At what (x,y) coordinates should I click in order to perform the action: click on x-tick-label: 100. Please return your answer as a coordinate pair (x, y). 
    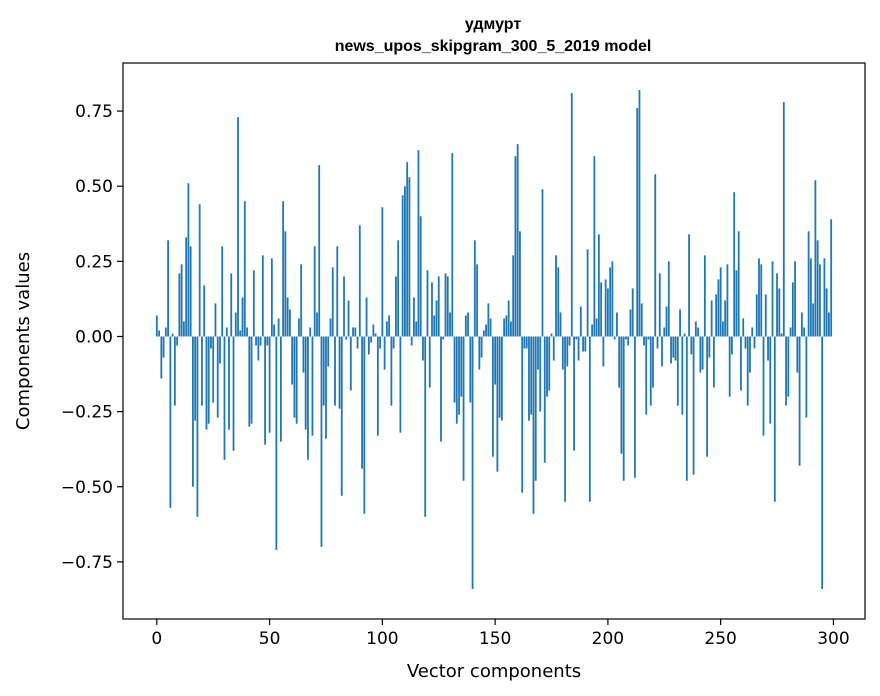
    Looking at the image, I should click on (382, 639).